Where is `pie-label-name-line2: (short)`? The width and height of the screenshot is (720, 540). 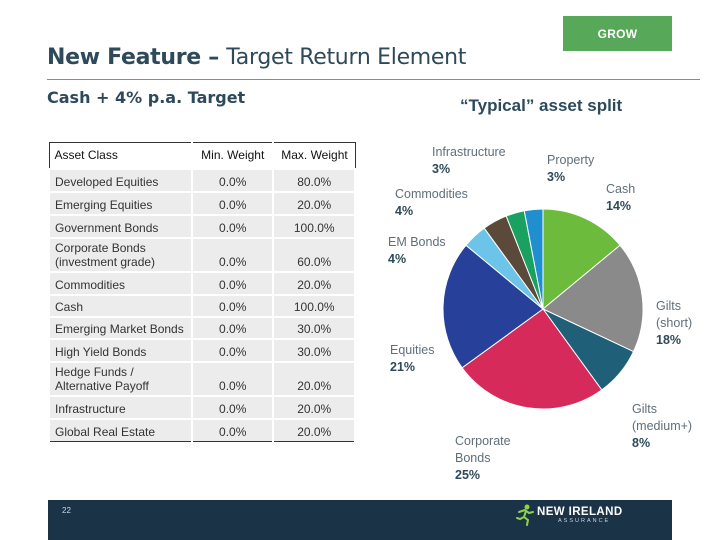
pie-label-name-line2: (short) is located at coordinates (674, 323).